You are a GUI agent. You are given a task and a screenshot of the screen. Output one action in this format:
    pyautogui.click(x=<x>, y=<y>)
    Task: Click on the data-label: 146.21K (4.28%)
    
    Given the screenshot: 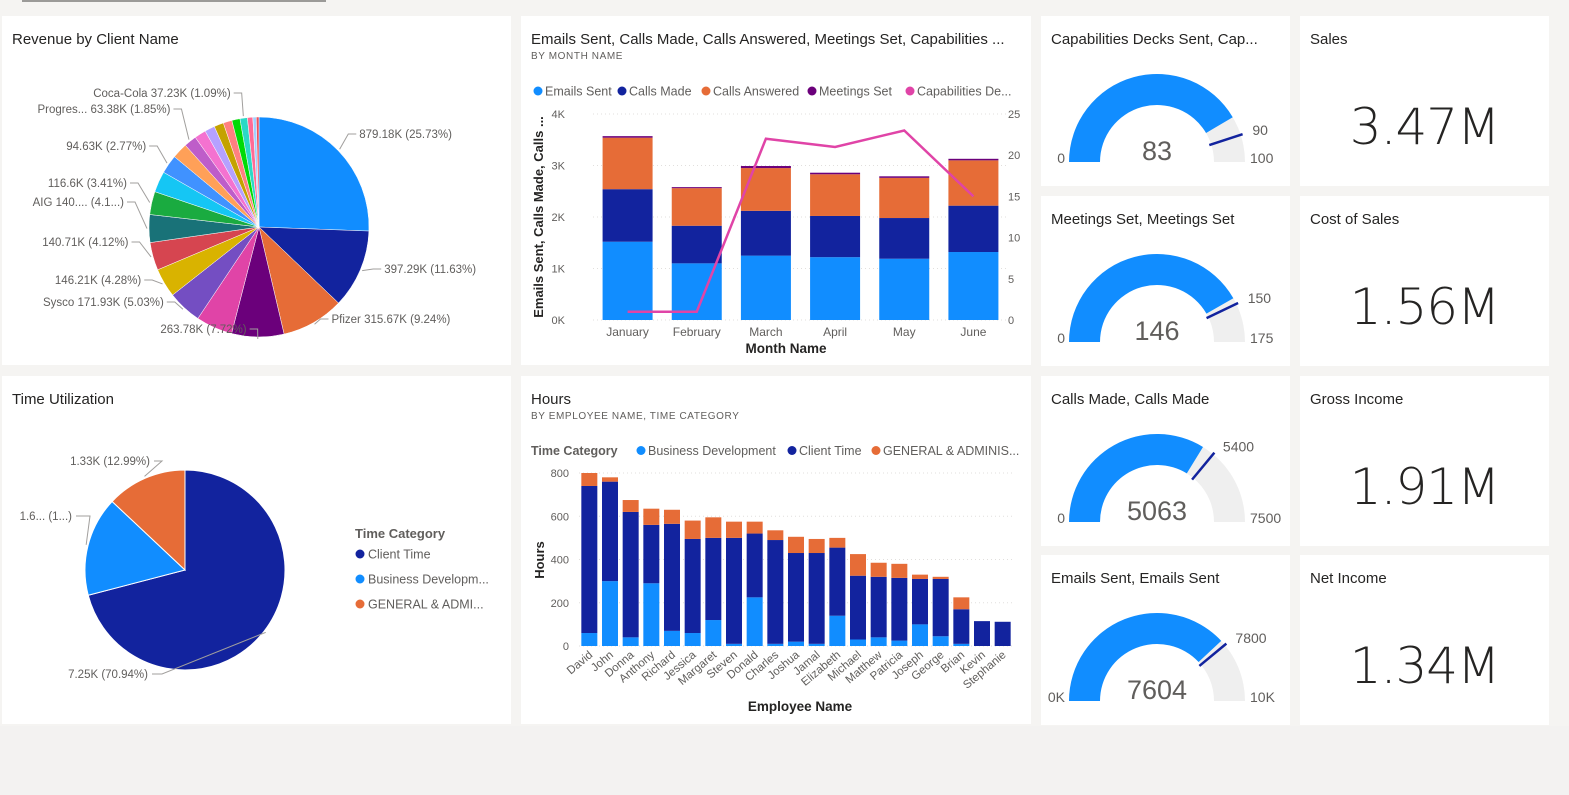 What is the action you would take?
    pyautogui.click(x=98, y=281)
    